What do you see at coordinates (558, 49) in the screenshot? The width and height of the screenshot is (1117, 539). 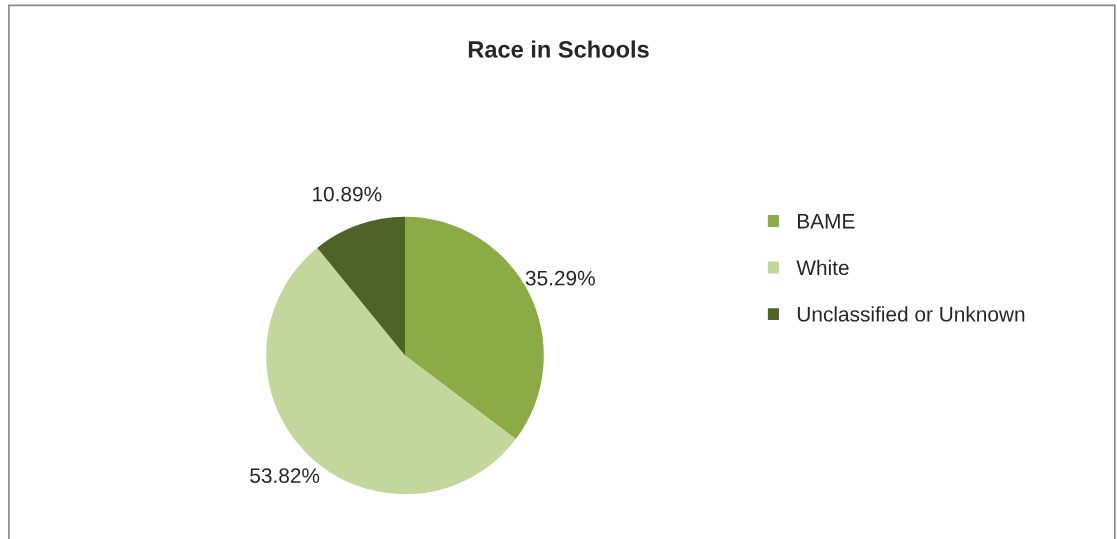 I see `chart-title: Race in Schools` at bounding box center [558, 49].